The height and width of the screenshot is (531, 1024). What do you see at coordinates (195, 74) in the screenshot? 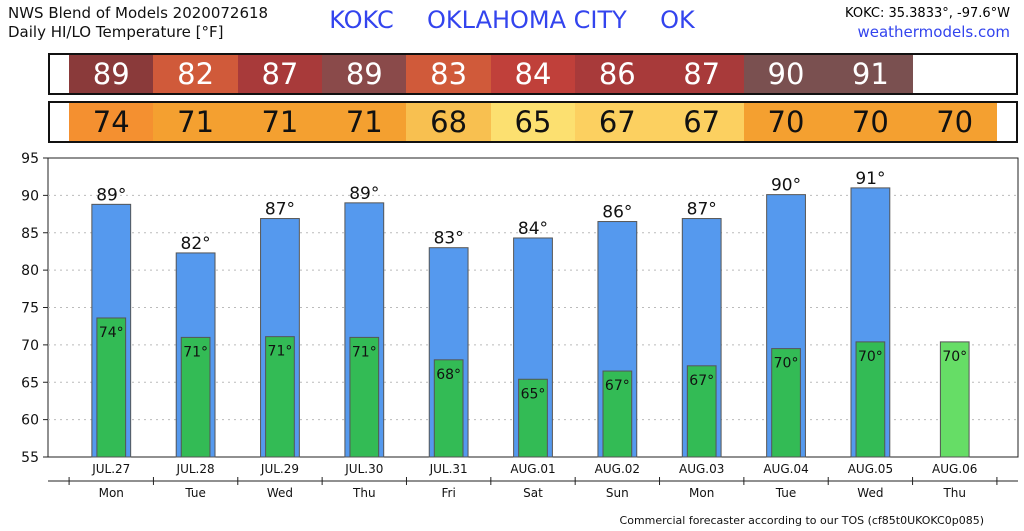
I see `high-strip-cell: 82` at bounding box center [195, 74].